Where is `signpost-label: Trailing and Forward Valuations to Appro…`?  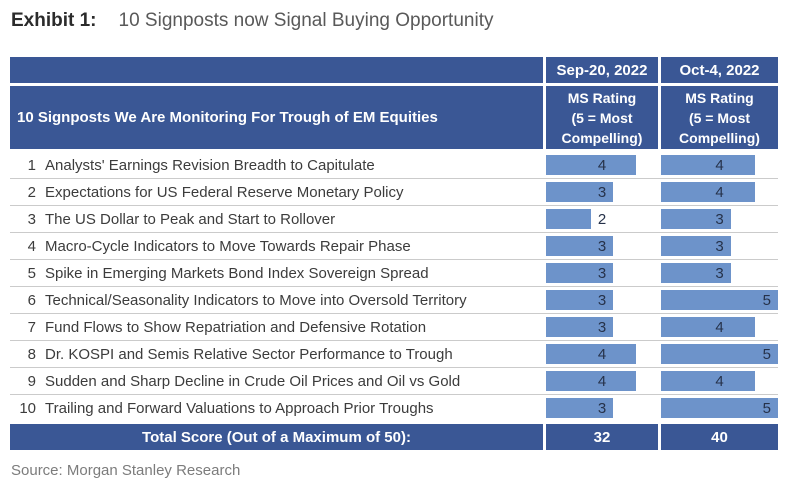 signpost-label: Trailing and Forward Valuations to Appro… is located at coordinates (239, 408).